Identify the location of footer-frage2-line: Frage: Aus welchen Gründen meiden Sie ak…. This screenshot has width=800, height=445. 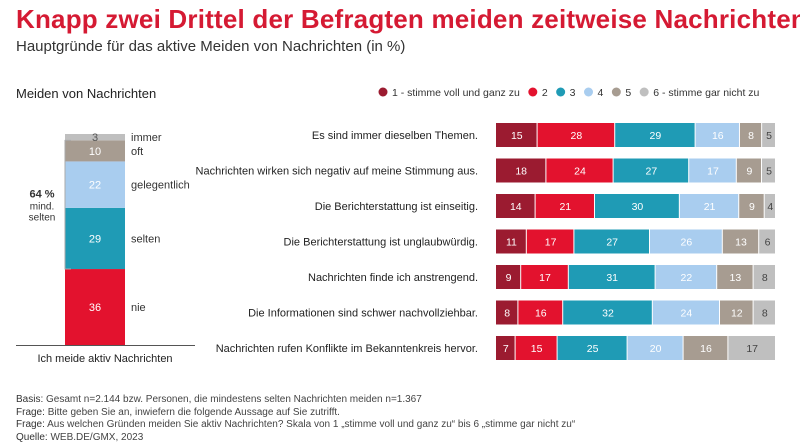
(295, 425).